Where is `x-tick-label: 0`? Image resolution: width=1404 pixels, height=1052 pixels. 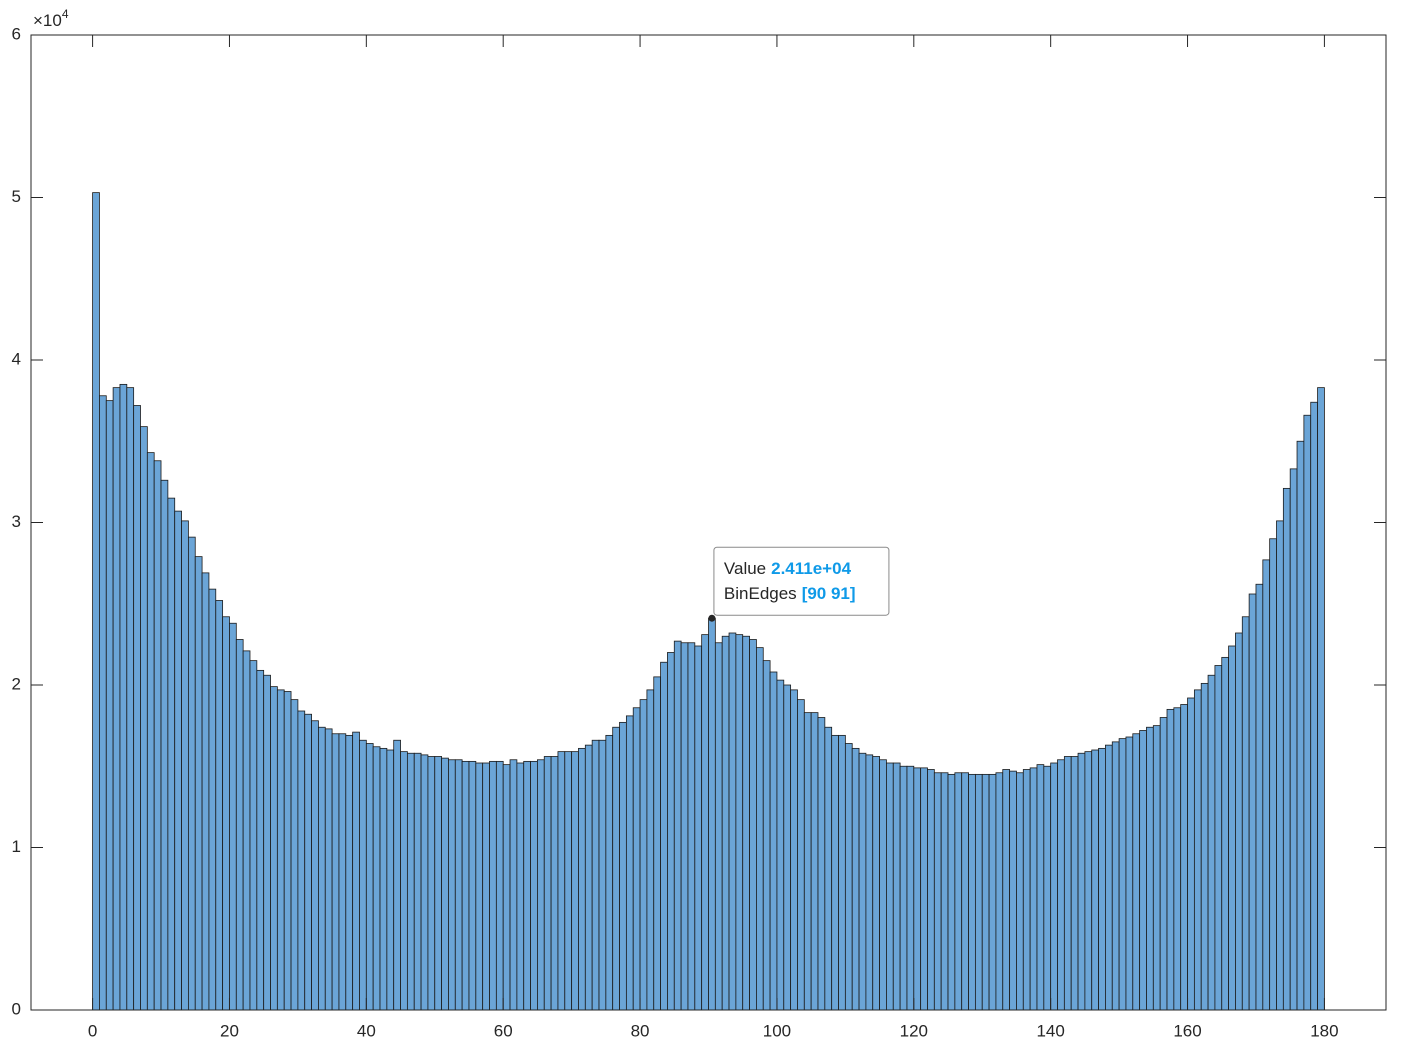
x-tick-label: 0 is located at coordinates (92, 1030).